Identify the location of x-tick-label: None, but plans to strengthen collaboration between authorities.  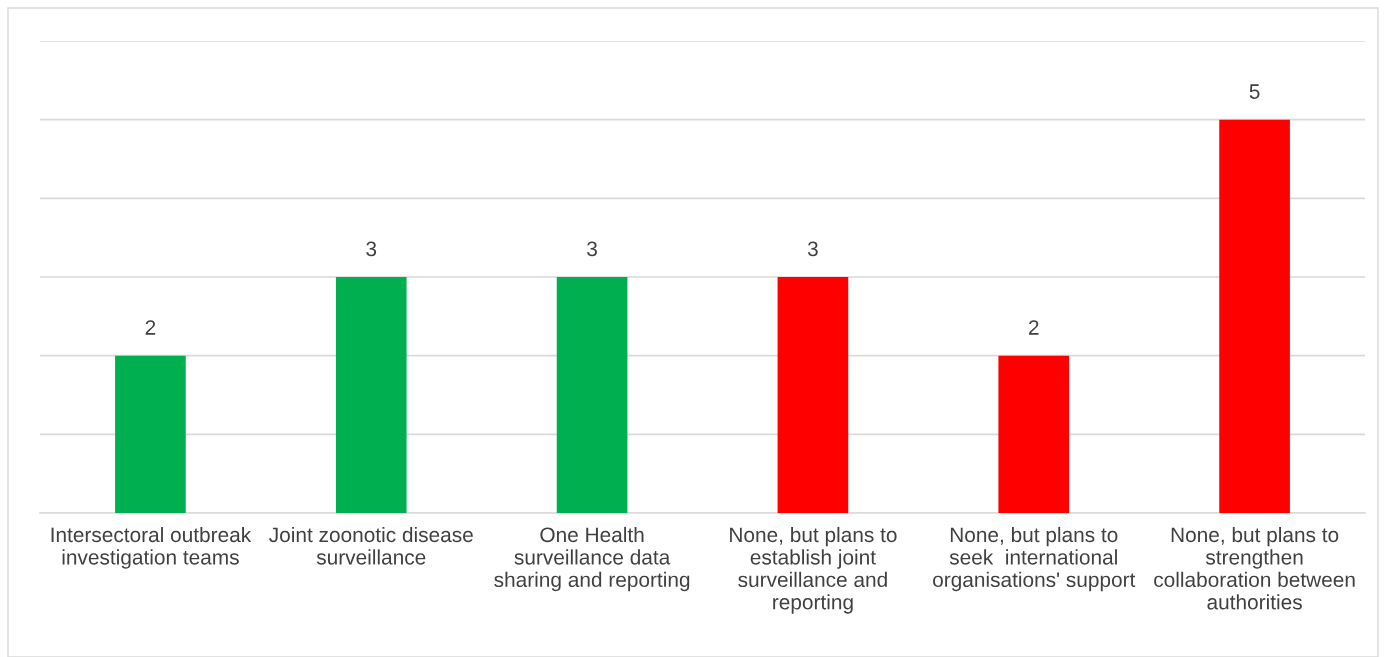
(1254, 568).